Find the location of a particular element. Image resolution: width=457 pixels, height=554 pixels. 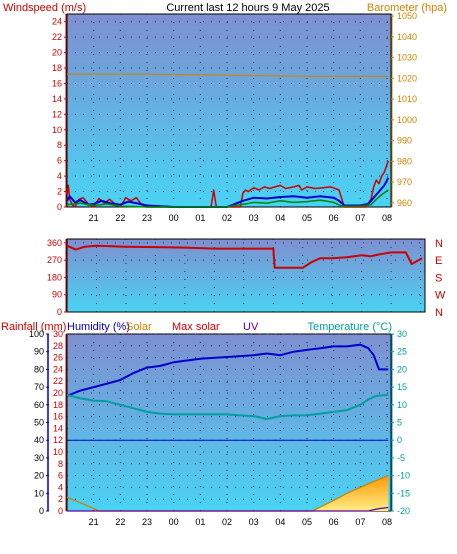

windspeed-tick-label: 2 is located at coordinates (59, 192).